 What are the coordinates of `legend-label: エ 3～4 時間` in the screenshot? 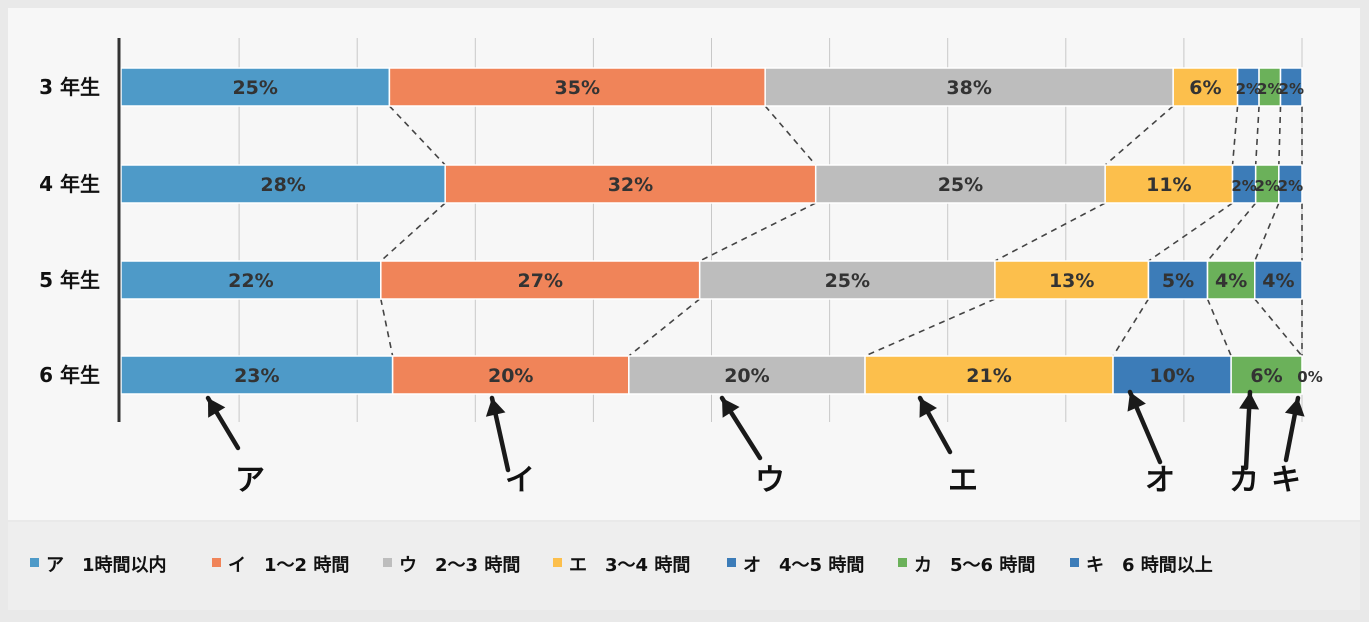 It's located at (629, 565).